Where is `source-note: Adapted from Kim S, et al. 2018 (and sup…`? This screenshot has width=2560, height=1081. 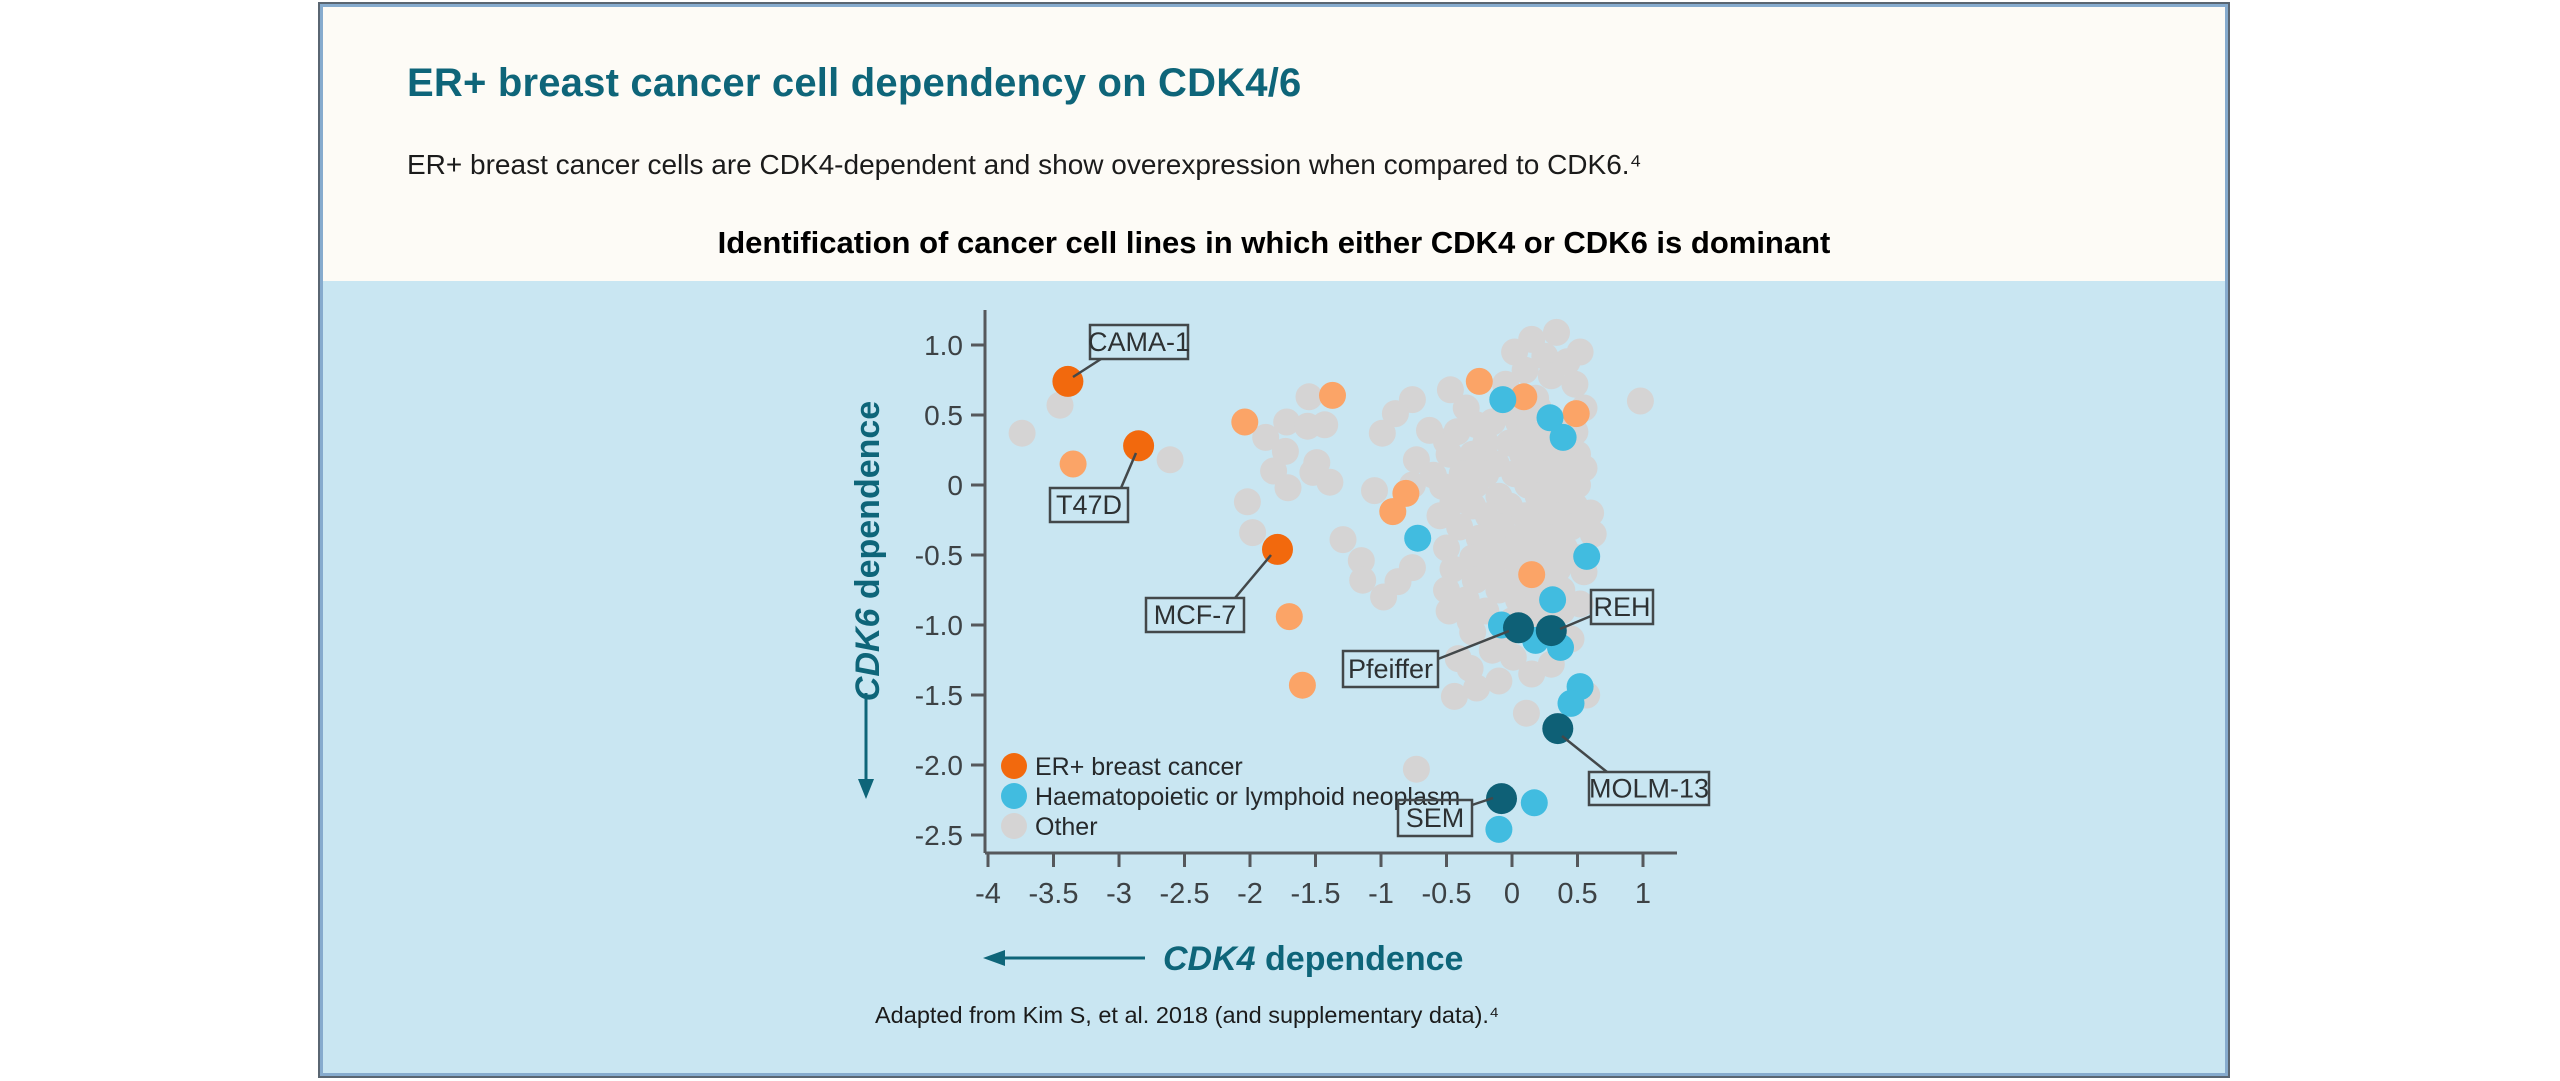 source-note: Adapted from Kim S, et al. 2018 (and sup… is located at coordinates (1187, 1015).